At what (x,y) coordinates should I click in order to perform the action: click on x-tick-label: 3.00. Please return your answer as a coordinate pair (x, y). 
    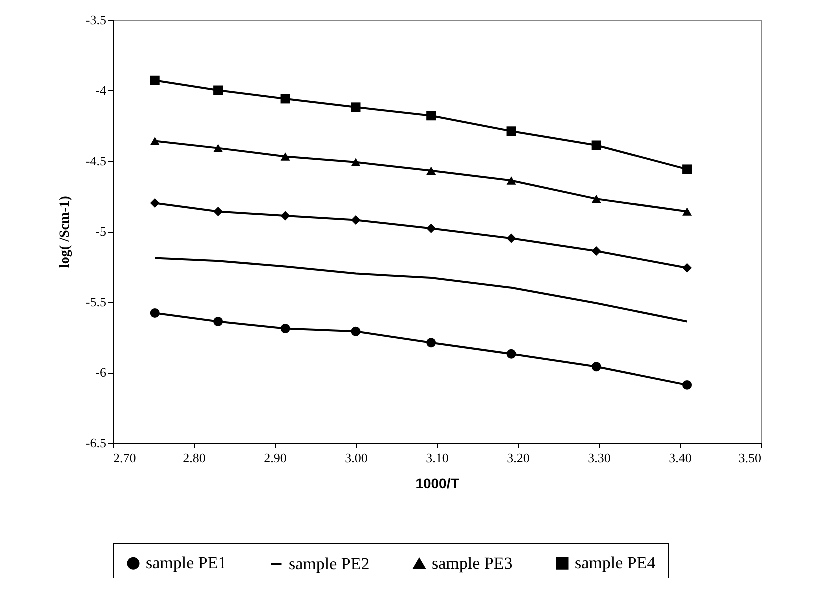
    Looking at the image, I should click on (356, 458).